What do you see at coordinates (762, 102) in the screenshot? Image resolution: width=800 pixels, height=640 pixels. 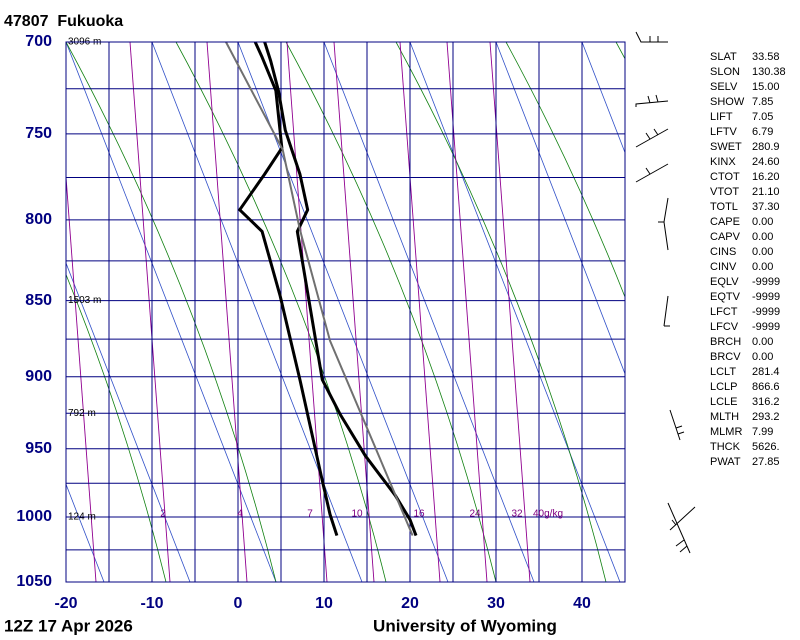 I see `index-value: 7.85` at bounding box center [762, 102].